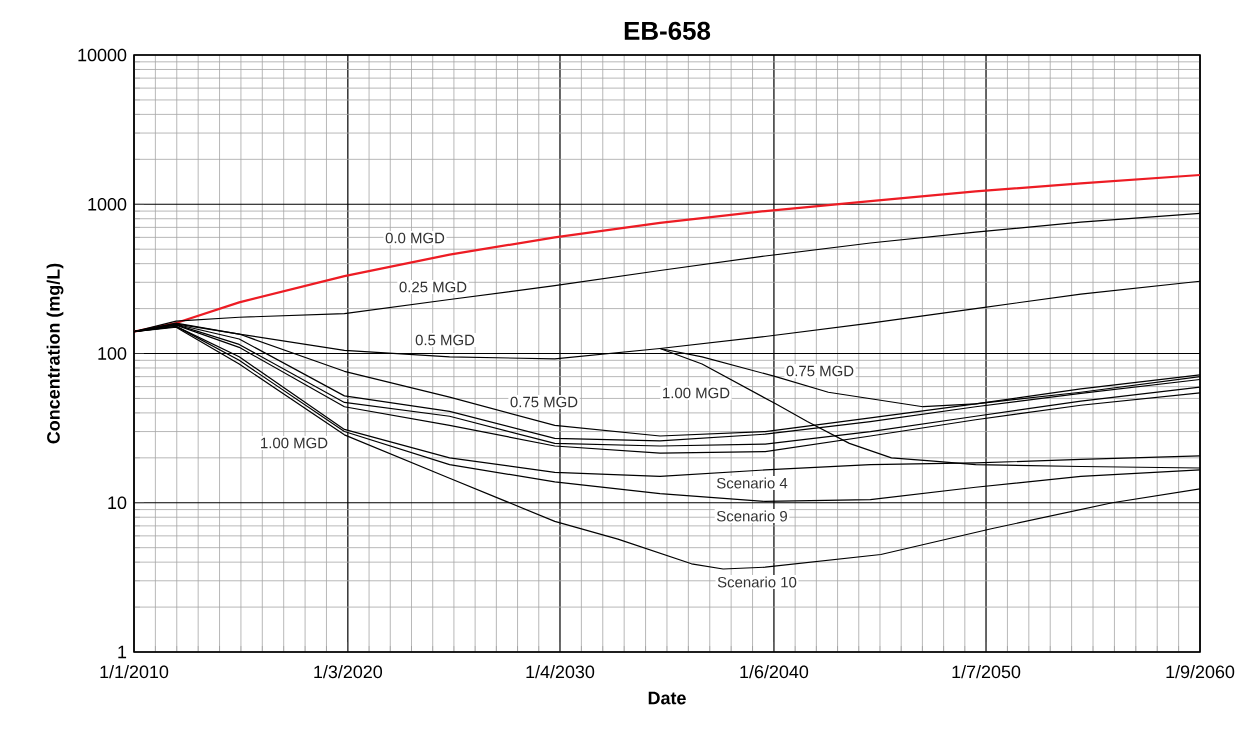 This screenshot has height=742, width=1260. What do you see at coordinates (348, 672) in the screenshot?
I see `x-tick-label: 1/3/2020` at bounding box center [348, 672].